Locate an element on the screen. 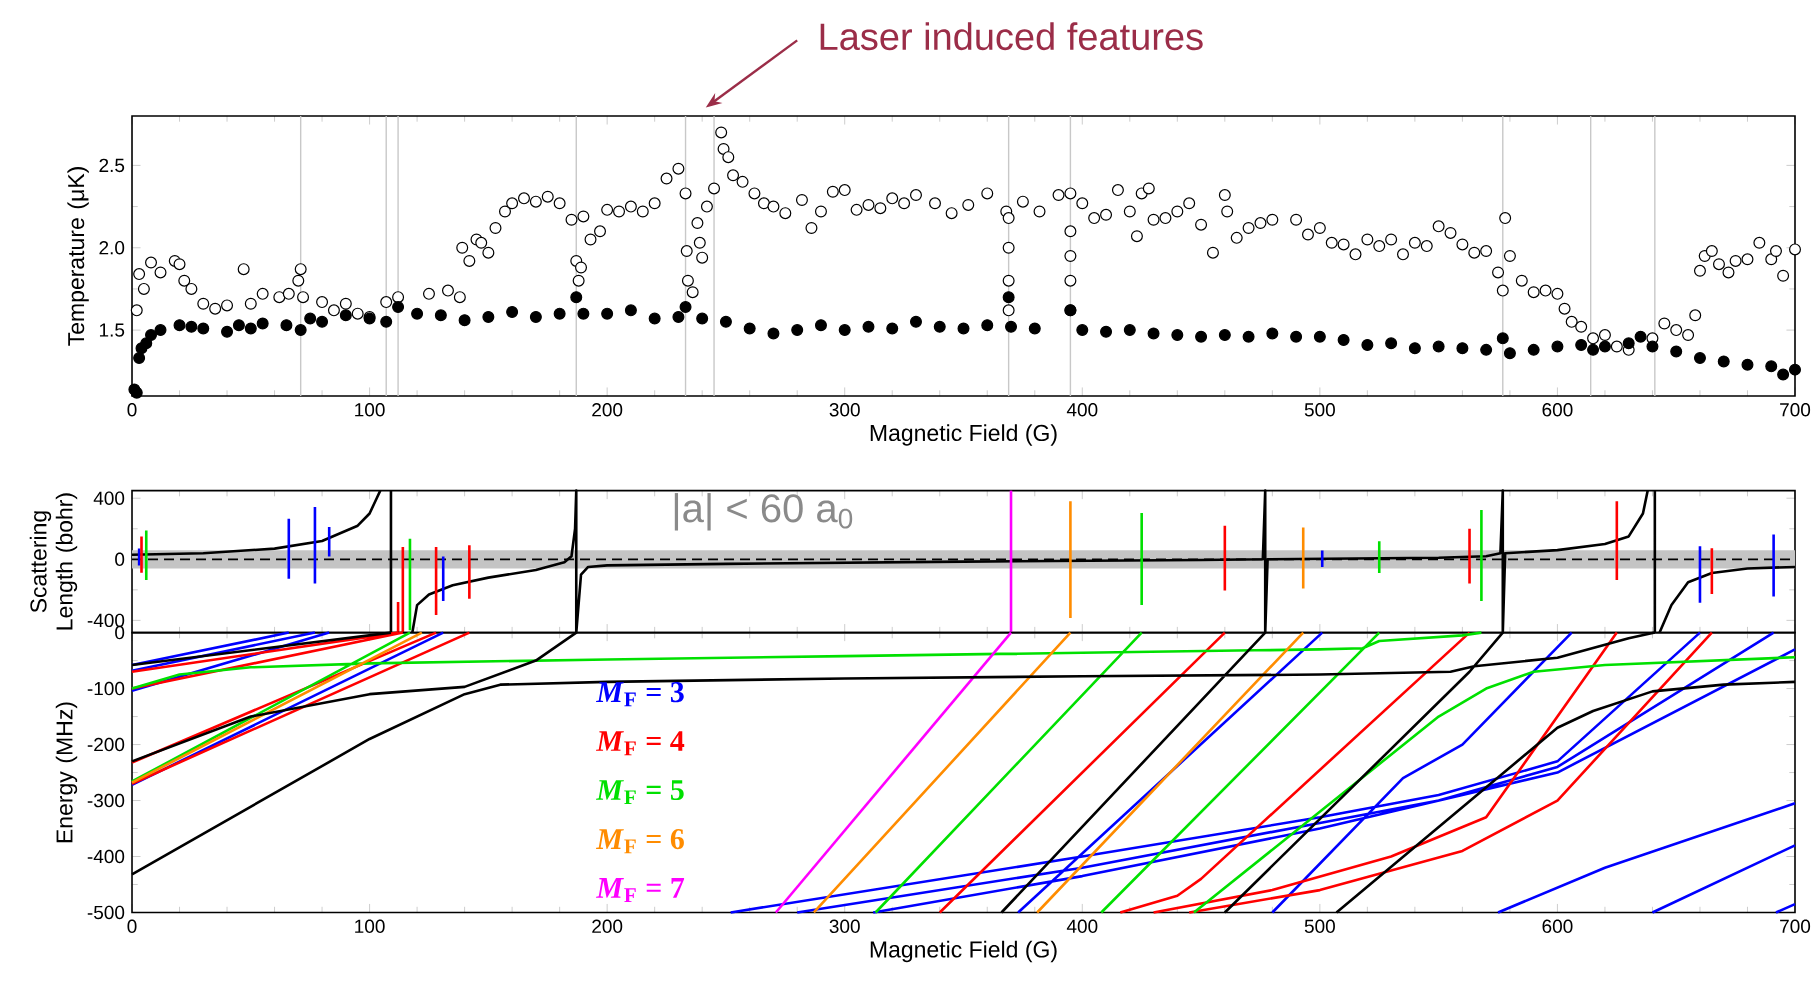  y-axis-title: Energy (MHz) is located at coordinates (66, 772).